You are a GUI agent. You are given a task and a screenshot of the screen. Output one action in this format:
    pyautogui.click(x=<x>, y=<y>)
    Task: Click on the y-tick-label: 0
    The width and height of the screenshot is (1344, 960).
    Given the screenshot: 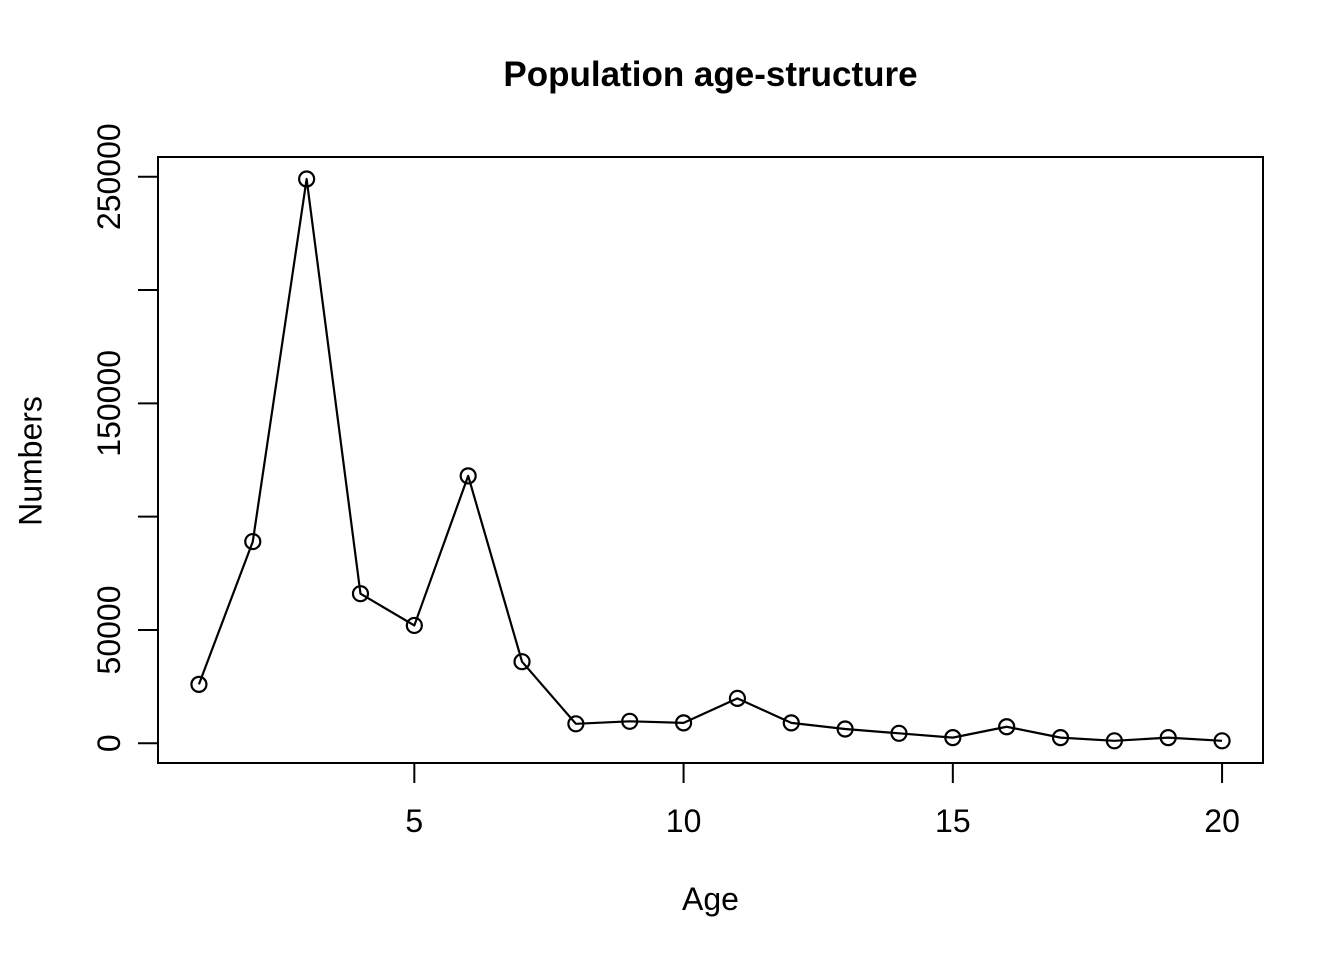 What is the action you would take?
    pyautogui.click(x=109, y=743)
    